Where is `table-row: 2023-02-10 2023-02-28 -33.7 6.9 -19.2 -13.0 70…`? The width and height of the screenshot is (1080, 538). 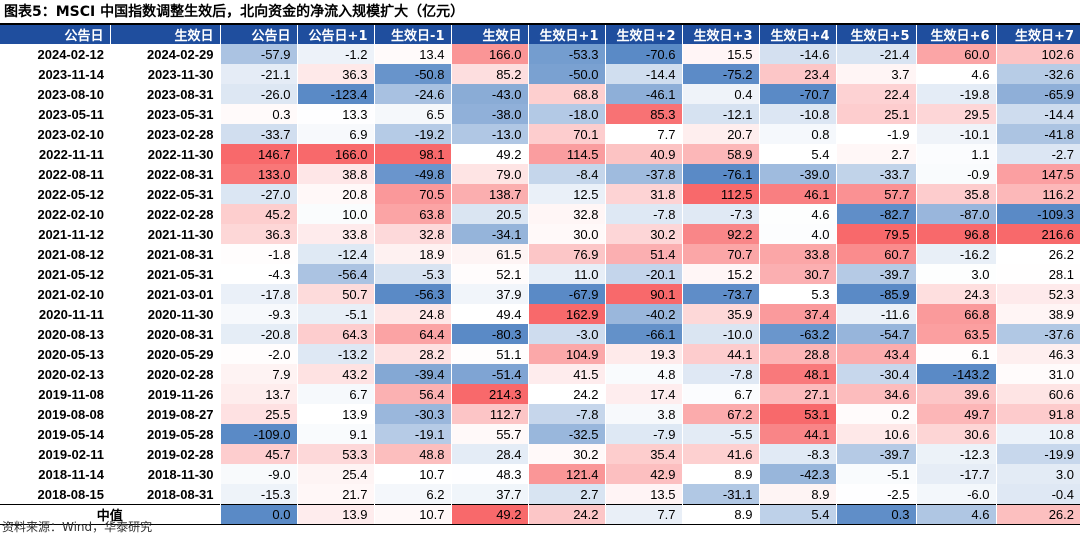 table-row: 2023-02-10 2023-02-28 -33.7 6.9 -19.2 -13.0 70… is located at coordinates (540, 134).